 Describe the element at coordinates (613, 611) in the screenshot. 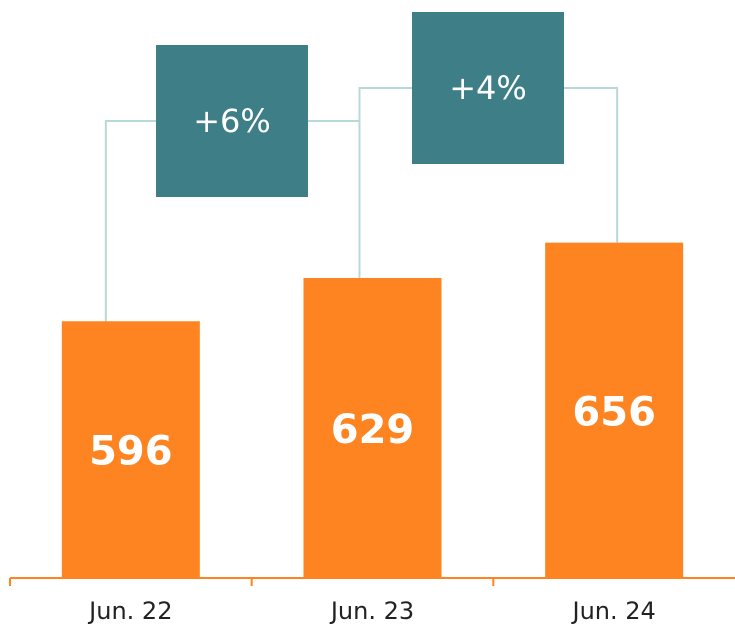

I see `x-tick-label: Jun. 24` at that location.